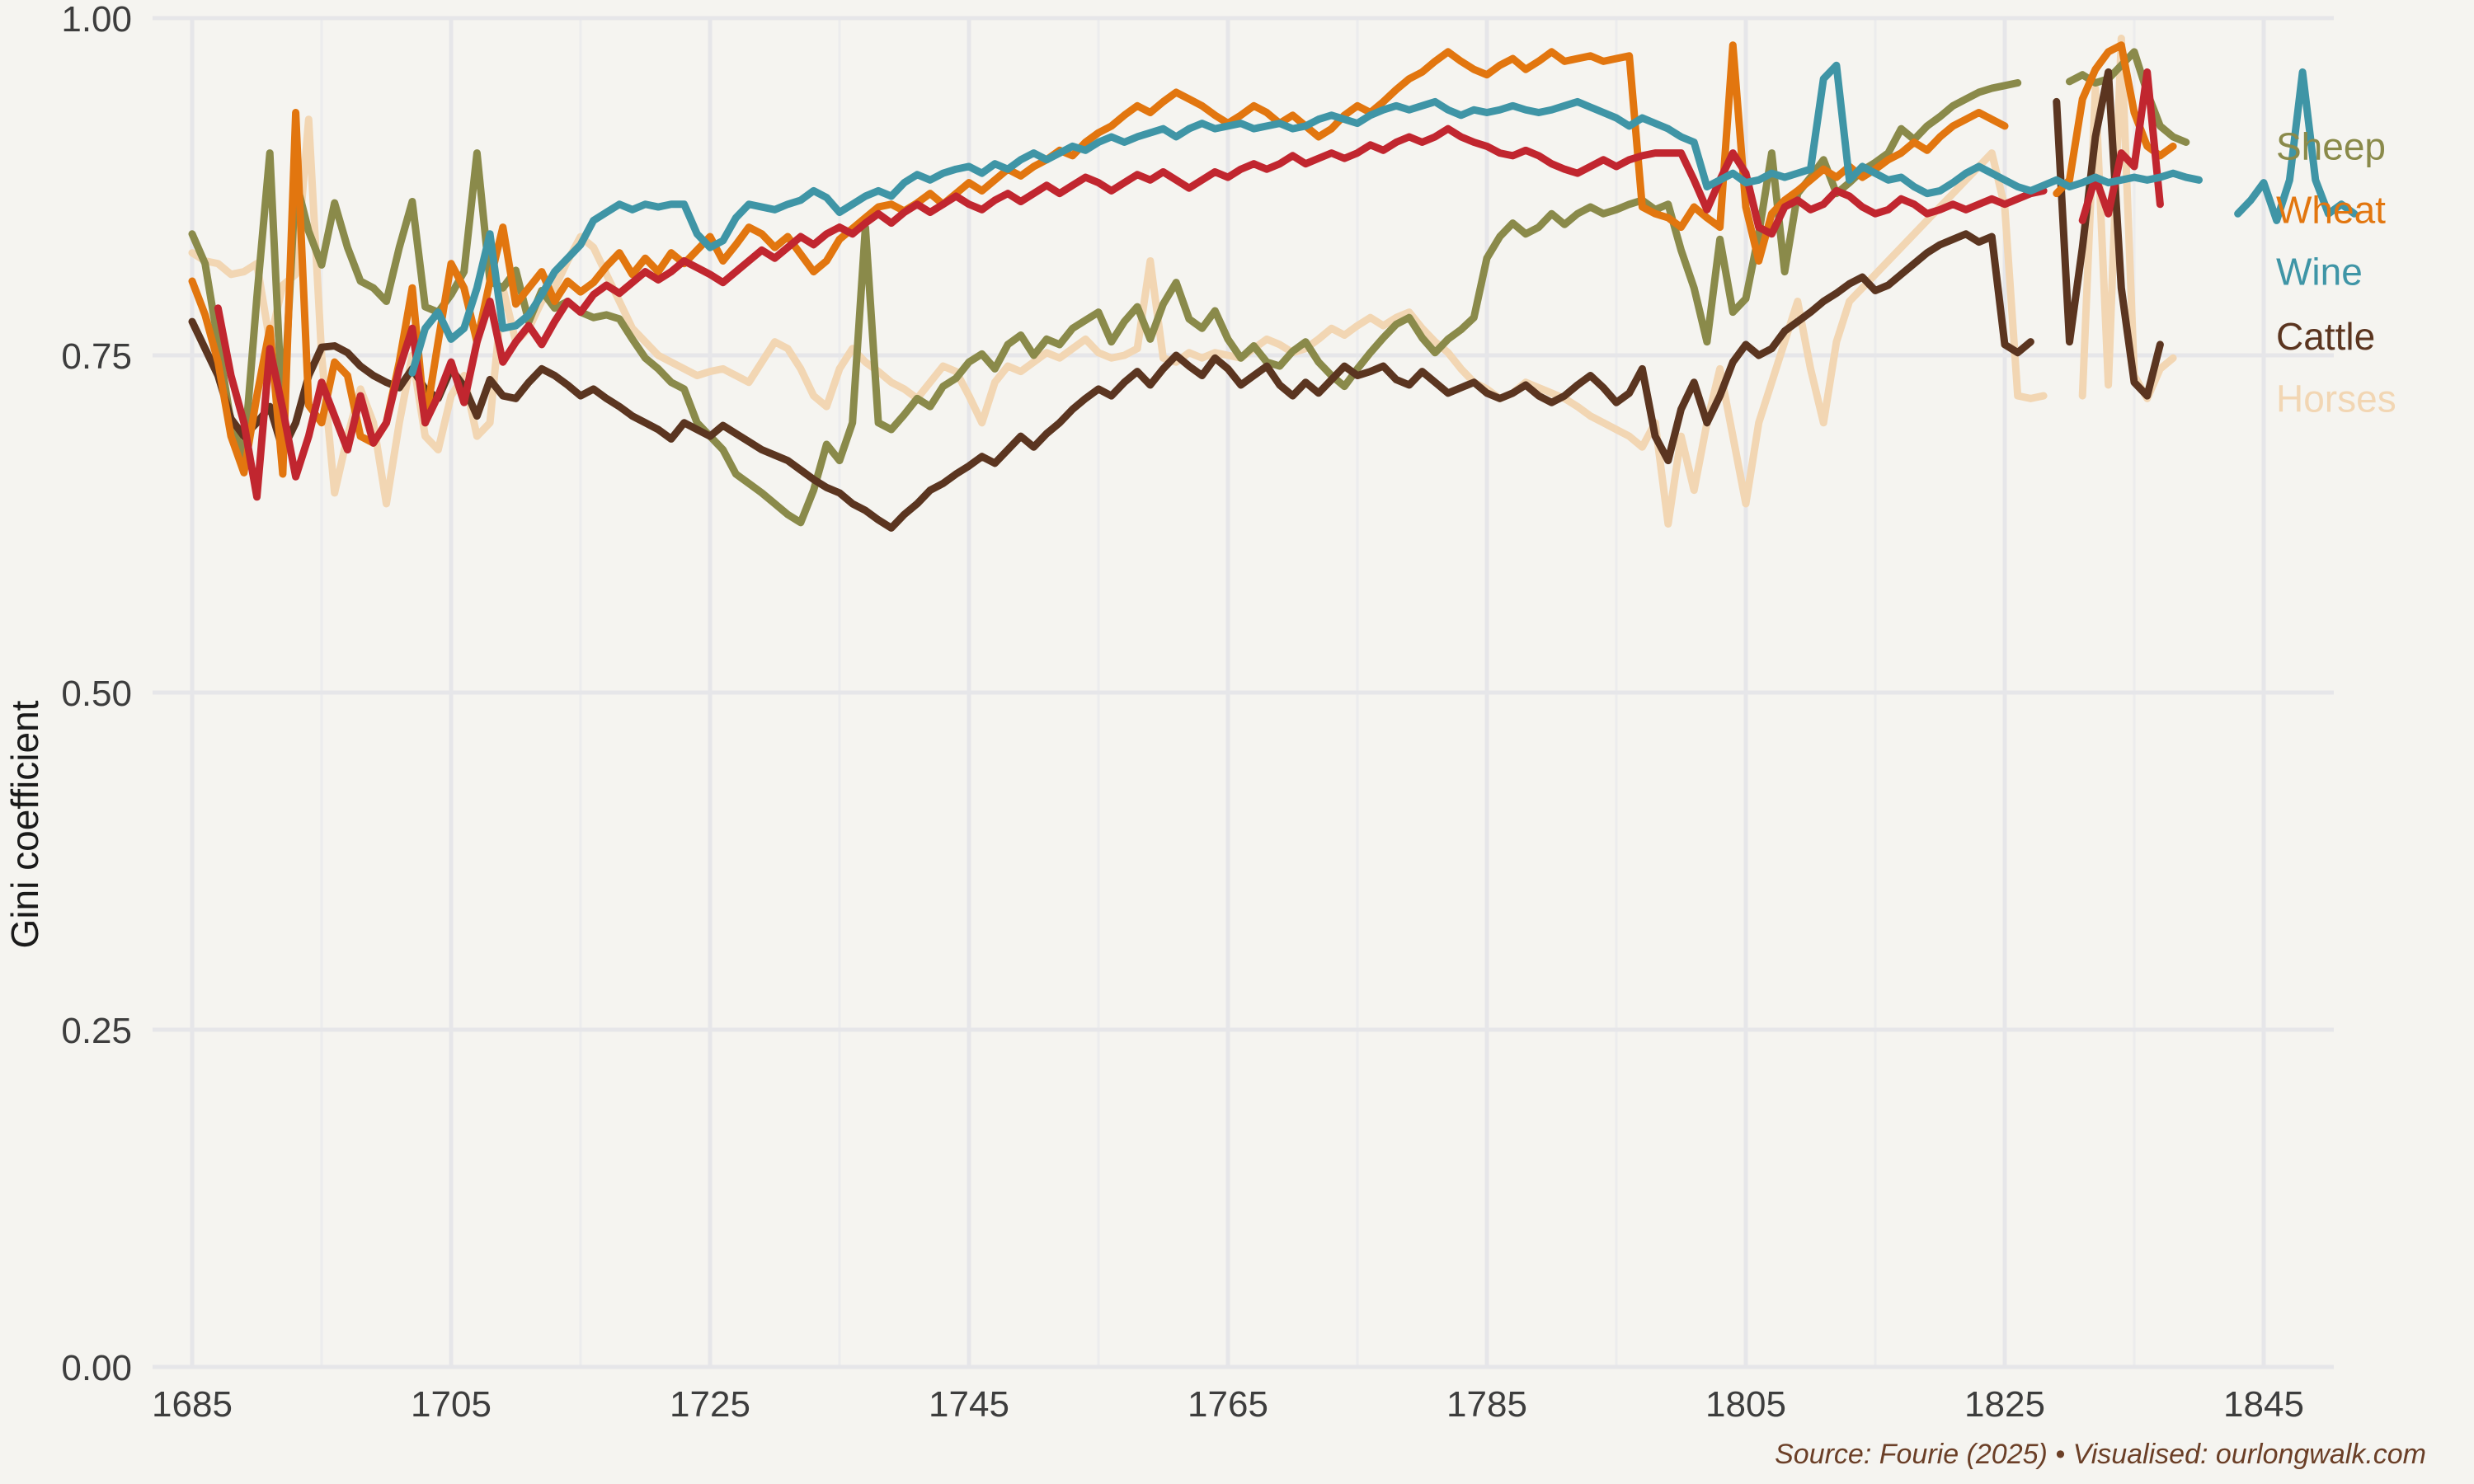 The height and width of the screenshot is (1484, 2474). I want to click on x-tick-label: 1745, so click(969, 1404).